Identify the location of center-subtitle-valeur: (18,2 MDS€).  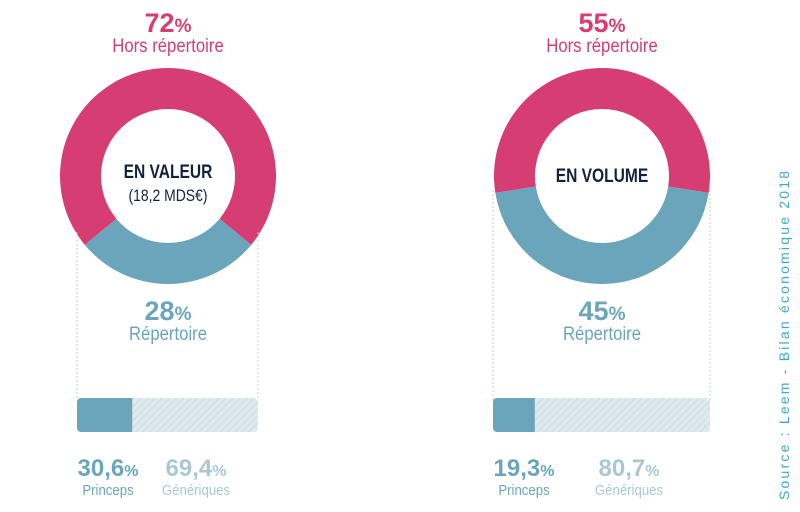
(168, 196).